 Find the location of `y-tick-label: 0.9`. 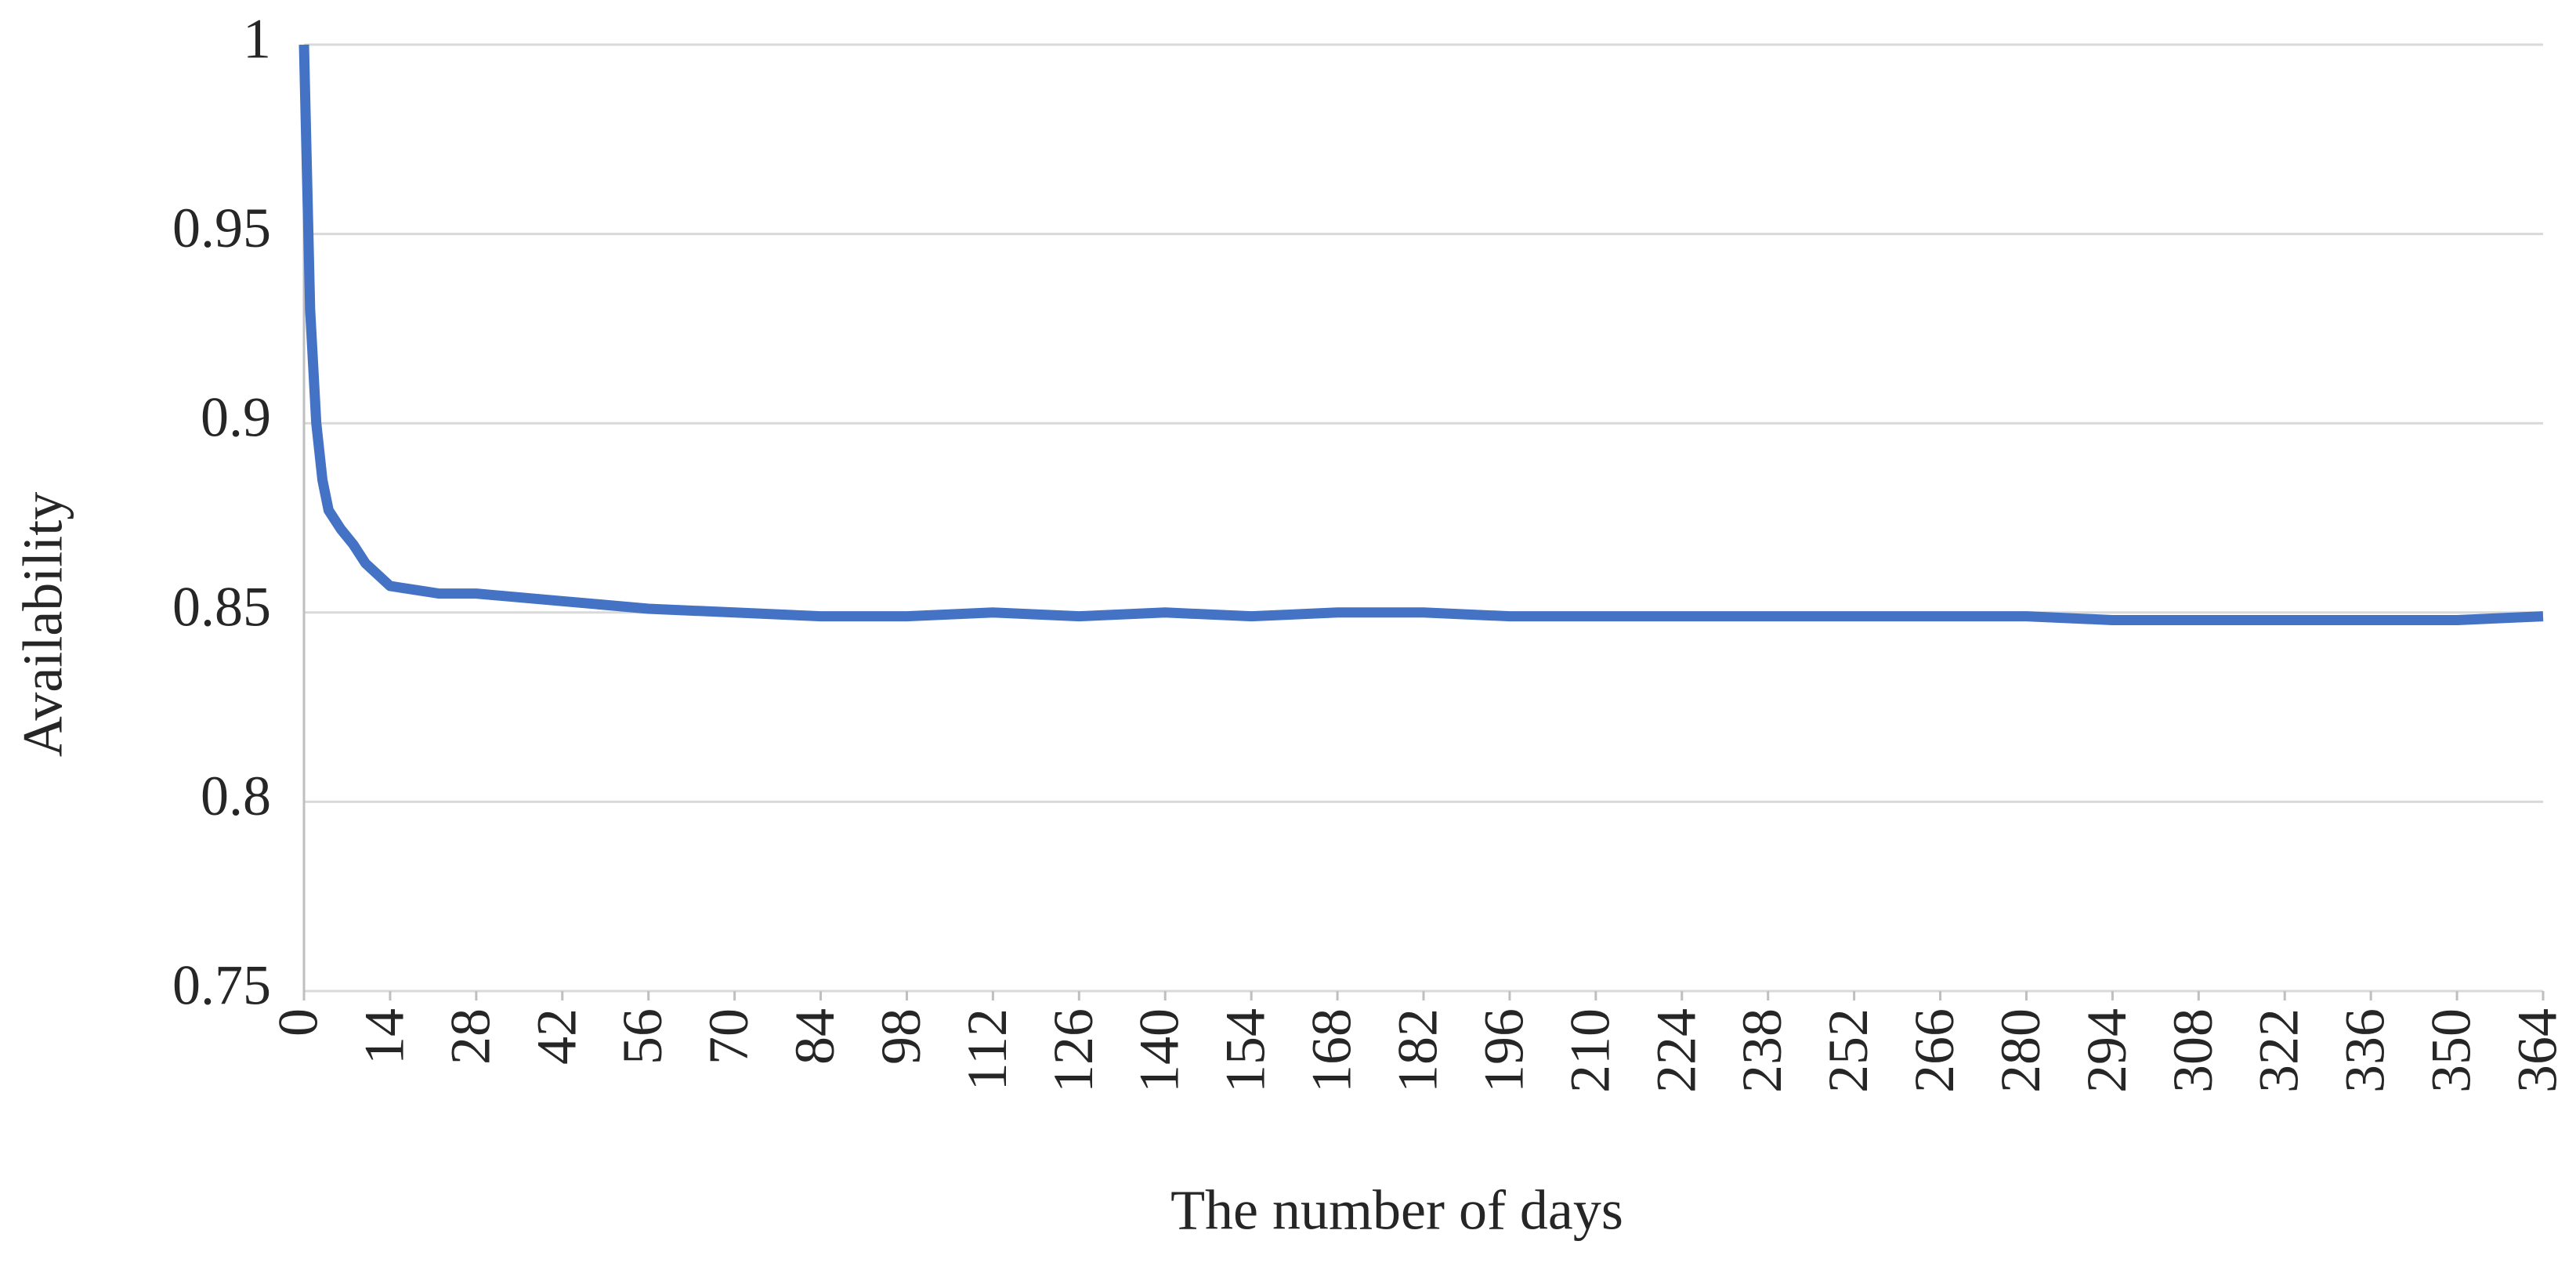

y-tick-label: 0.9 is located at coordinates (236, 418).